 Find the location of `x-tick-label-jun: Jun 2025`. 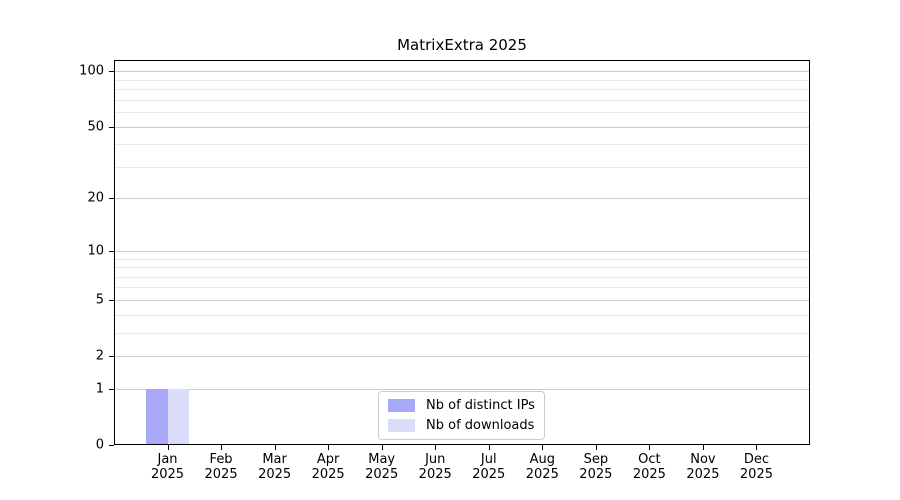

x-tick-label-jun: Jun 2025 is located at coordinates (435, 467).